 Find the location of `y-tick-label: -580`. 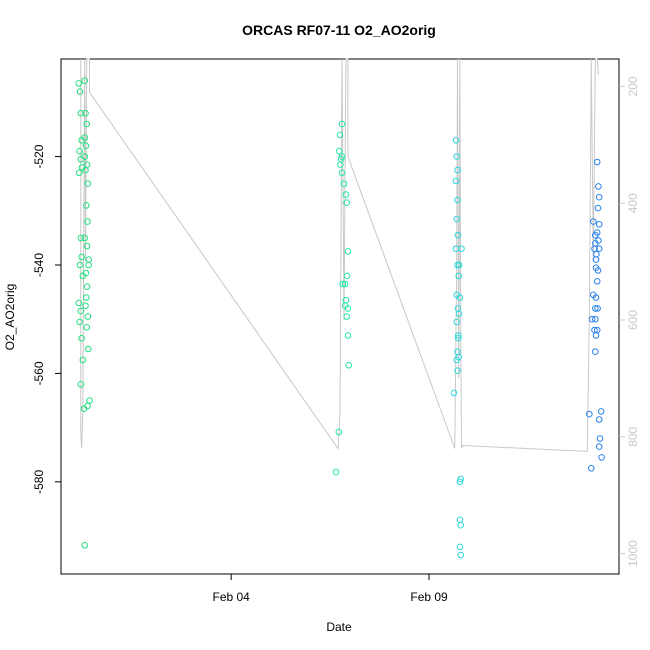

y-tick-label: -580 is located at coordinates (39, 482).